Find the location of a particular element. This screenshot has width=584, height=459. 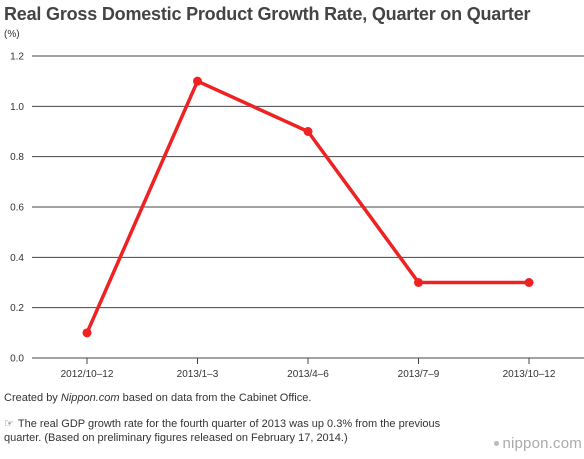

x-tick-label: 2013/1–3 is located at coordinates (198, 374).